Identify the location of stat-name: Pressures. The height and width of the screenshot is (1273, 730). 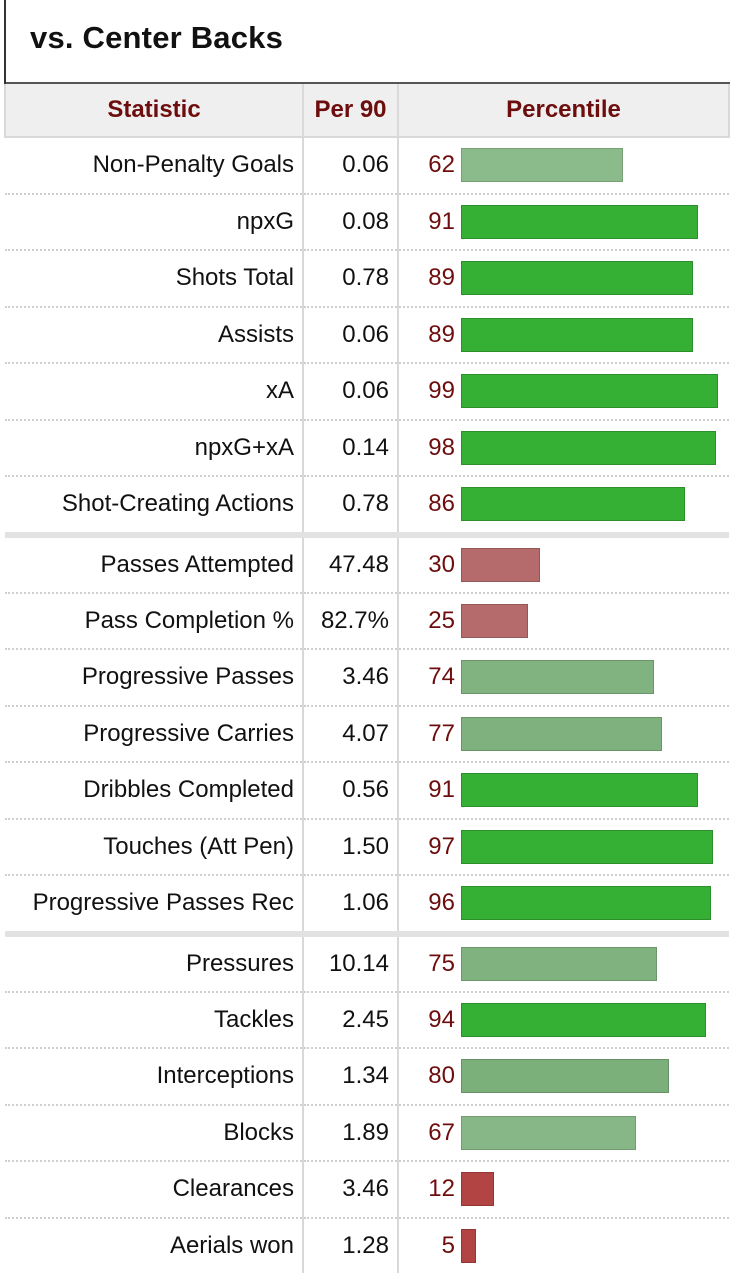
(154, 963).